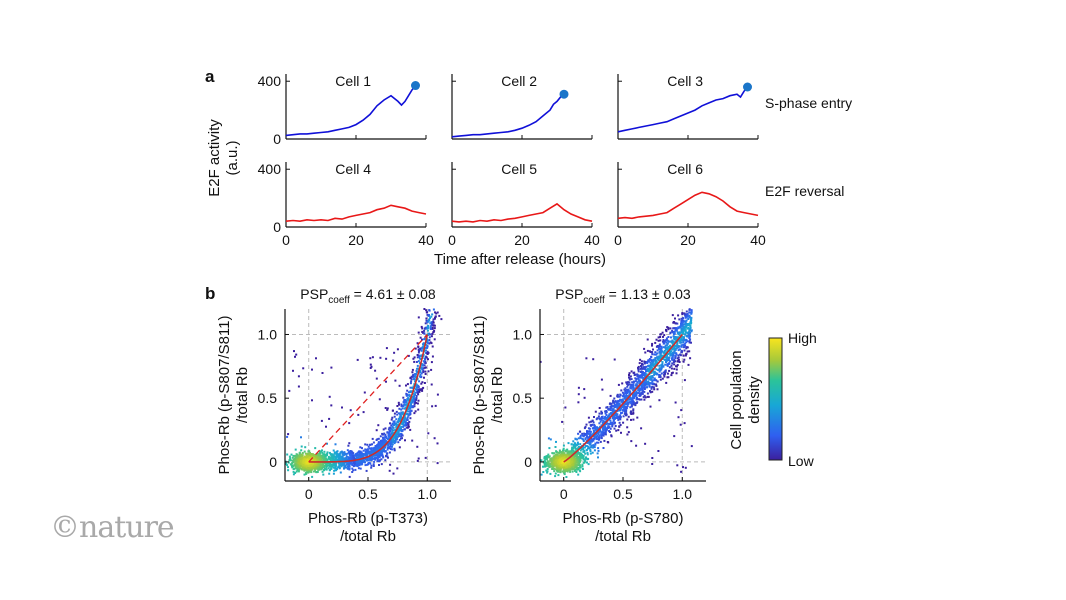 Image resolution: width=1066 pixels, height=600 pixels. What do you see at coordinates (368, 518) in the screenshot?
I see `x-axis-label-line1: Phos-Rb (p-T373)` at bounding box center [368, 518].